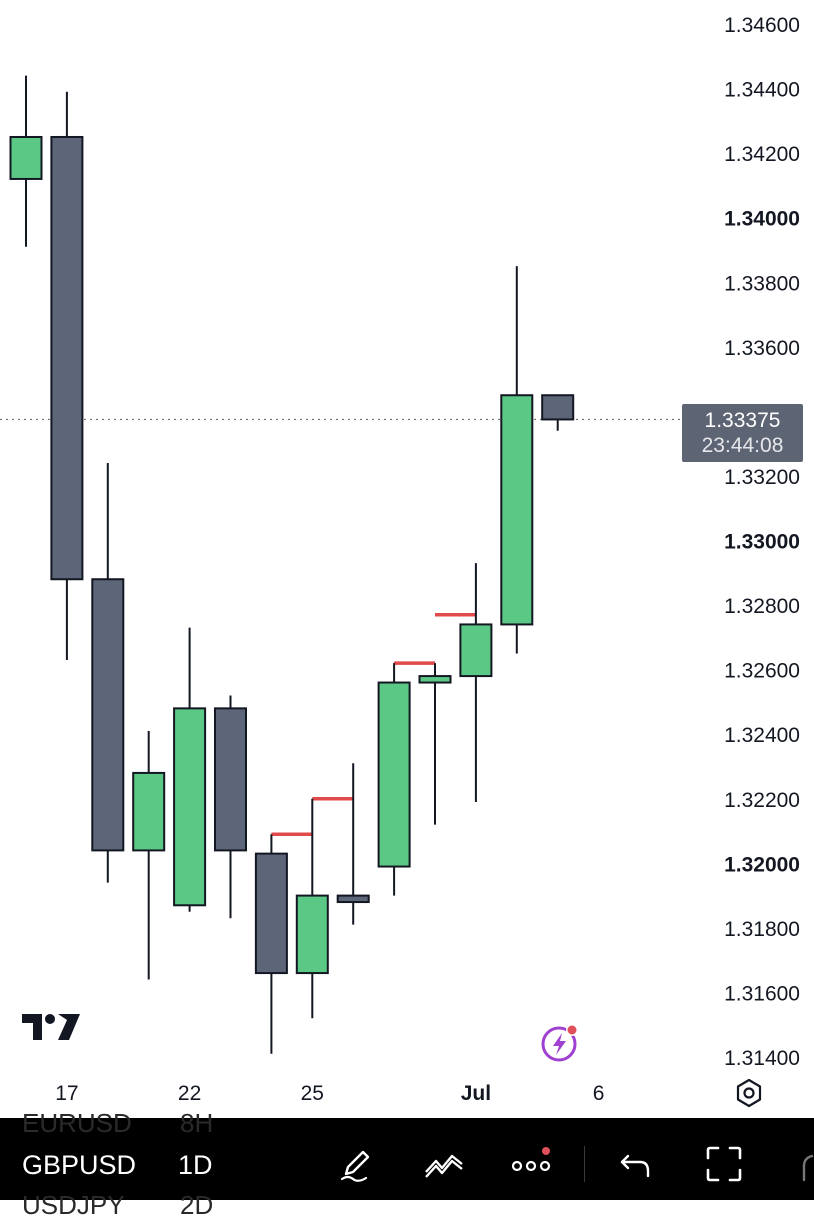 The width and height of the screenshot is (814, 1221). I want to click on y-tick-label: 1.32600, so click(762, 671).